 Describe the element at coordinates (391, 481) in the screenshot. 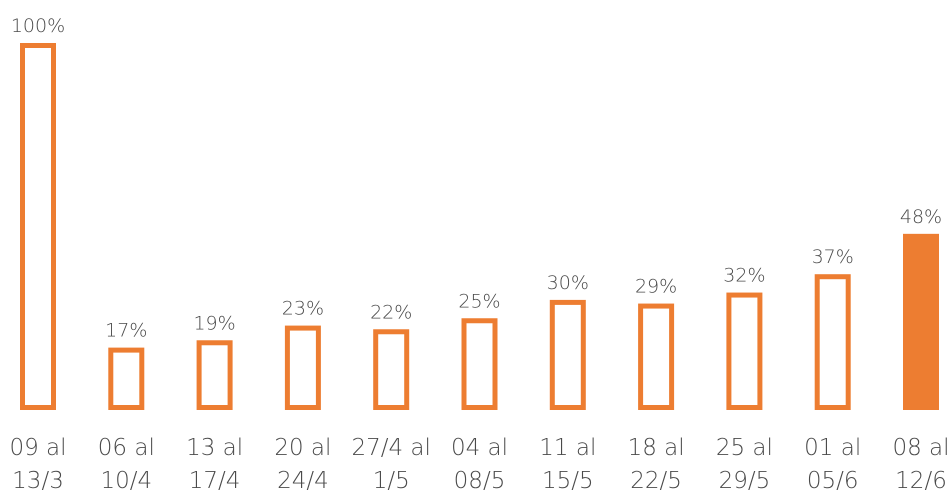

I see `category-tick-label: 1/5` at that location.